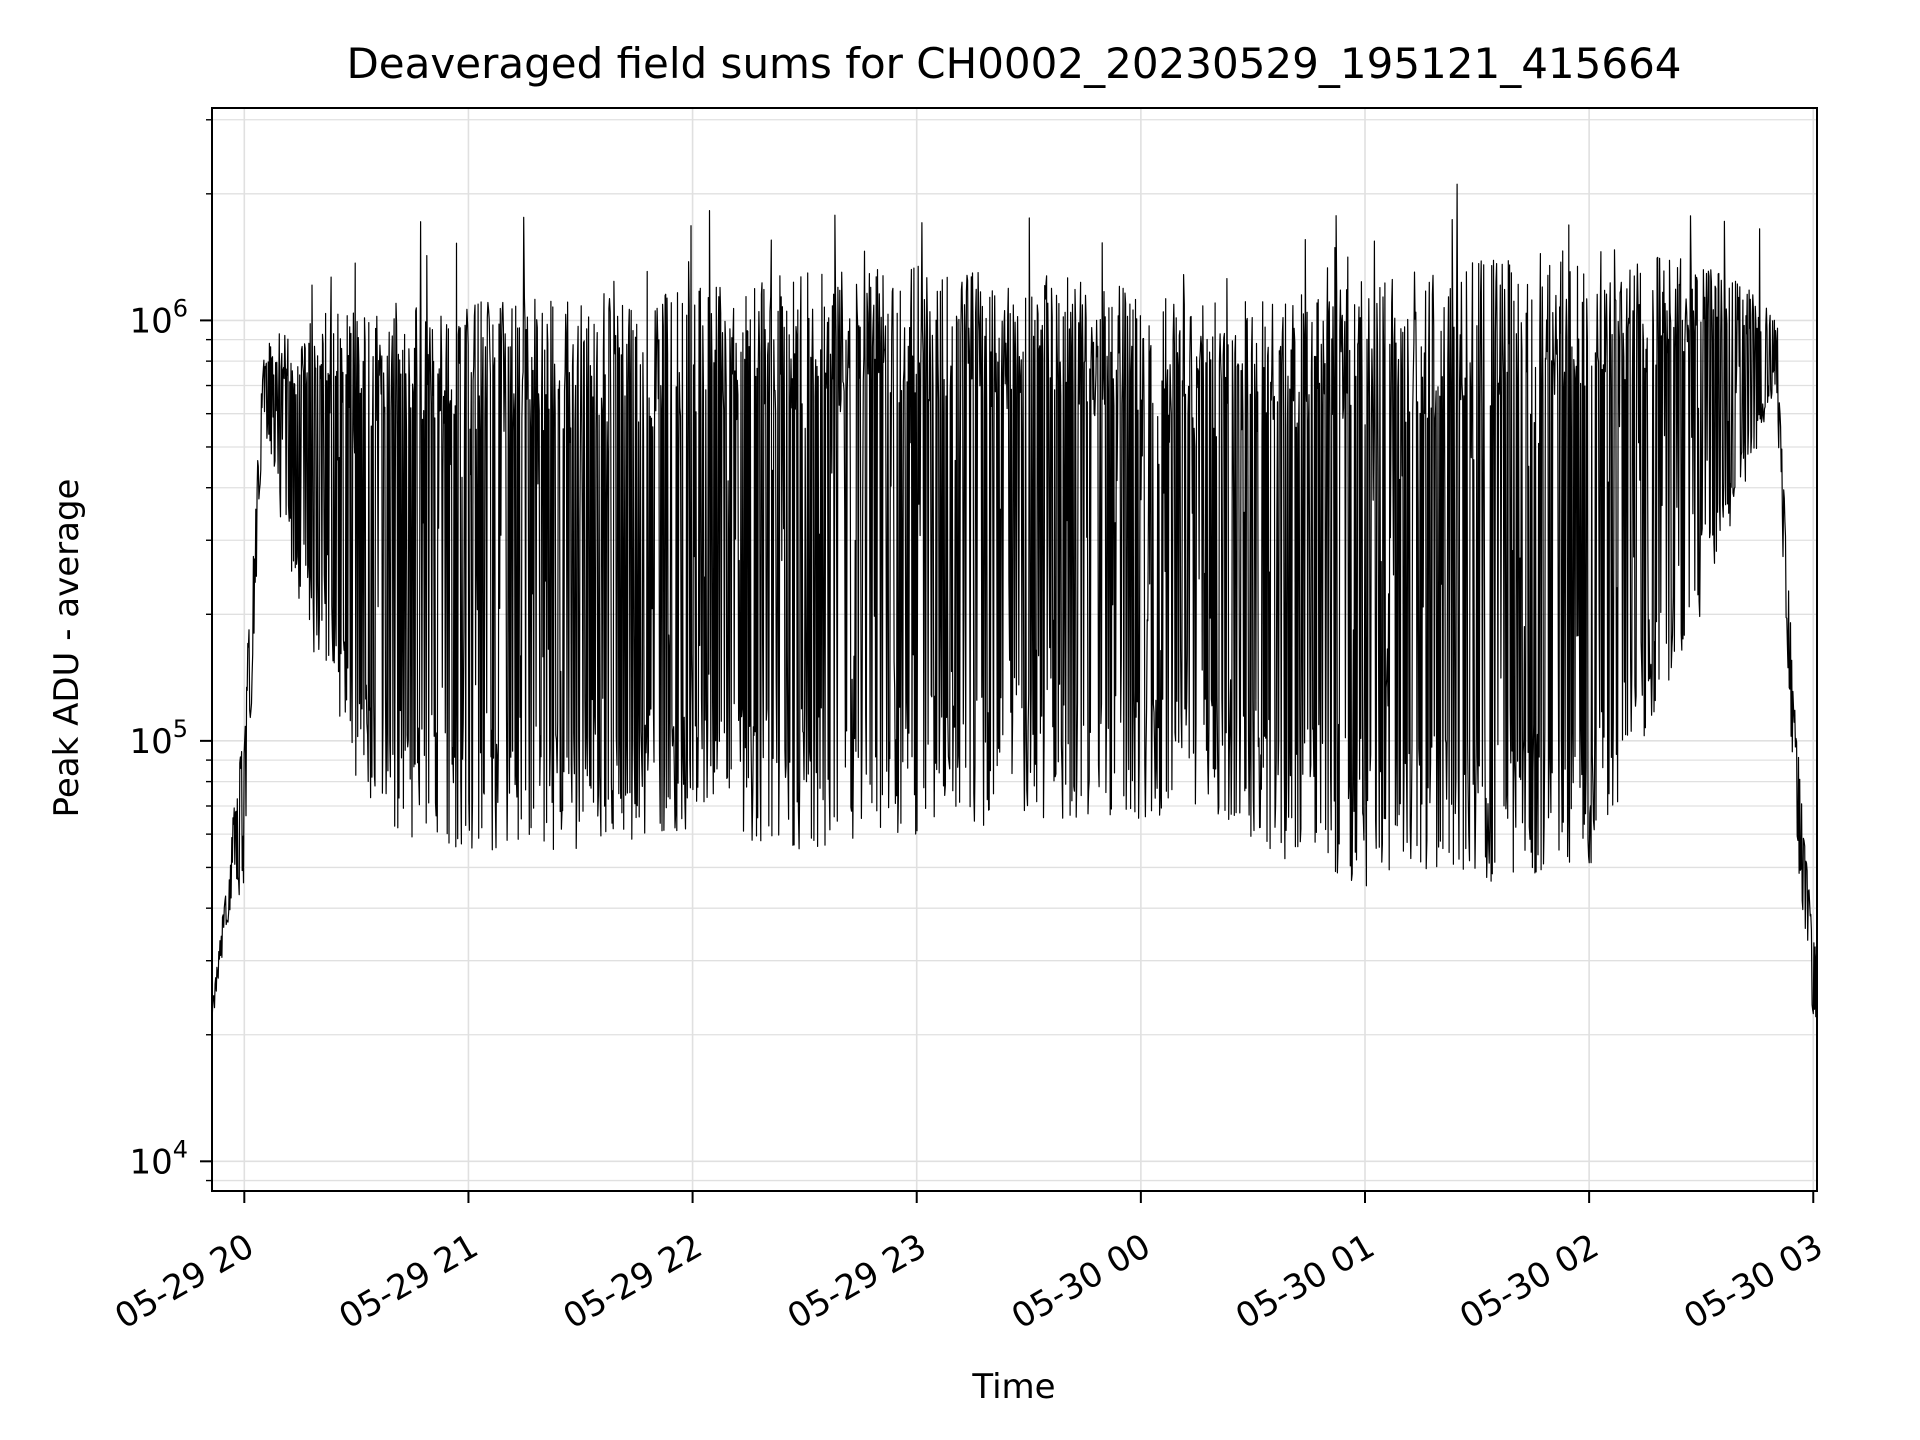 The image size is (1920, 1440). I want to click on y-tick-label: 10⁵, so click(158, 738).